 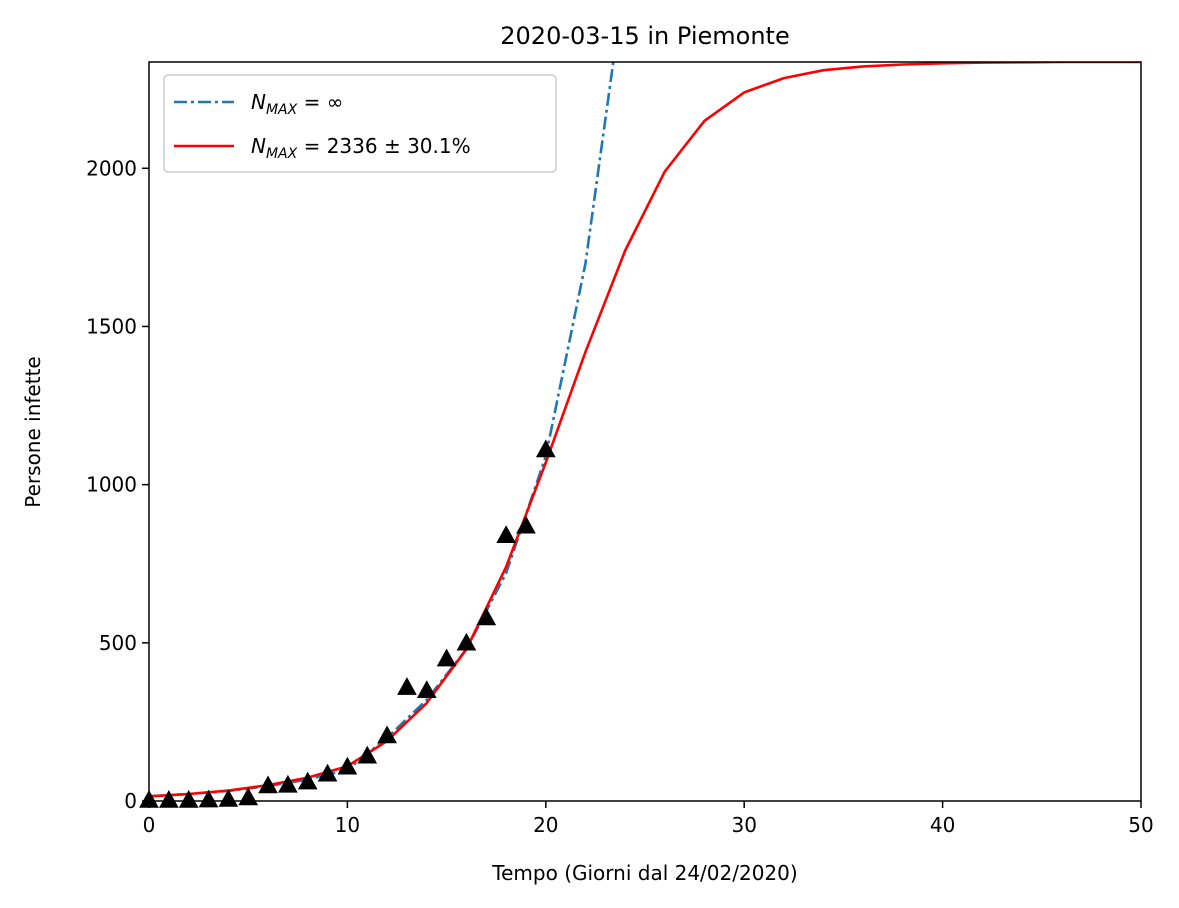 I want to click on y-axis-label: Persone infette, so click(x=33, y=431).